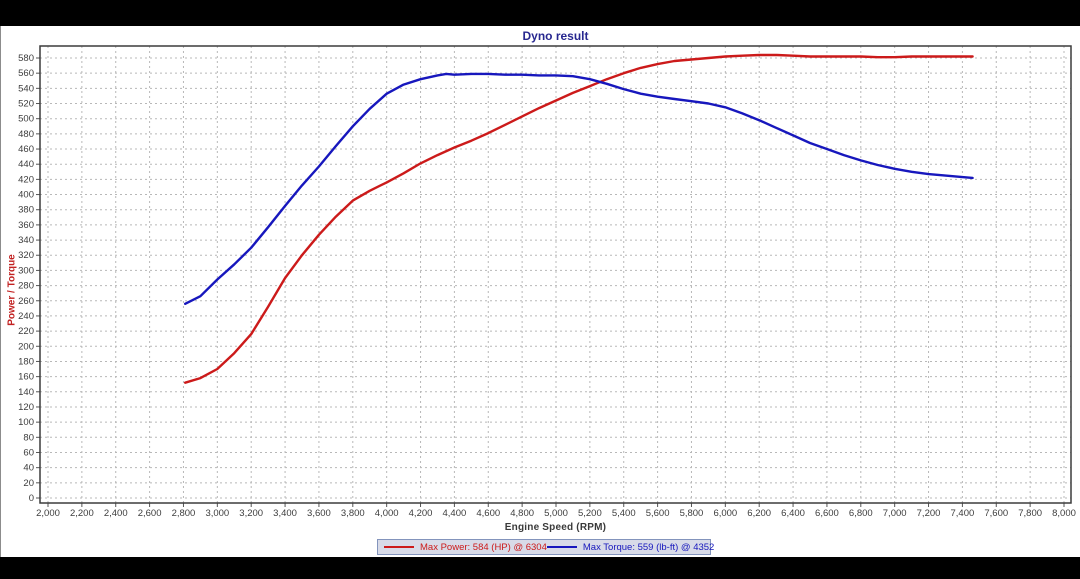 This screenshot has width=1080, height=579. Describe the element at coordinates (116, 513) in the screenshot. I see `x-tick-label: 2,400` at that location.